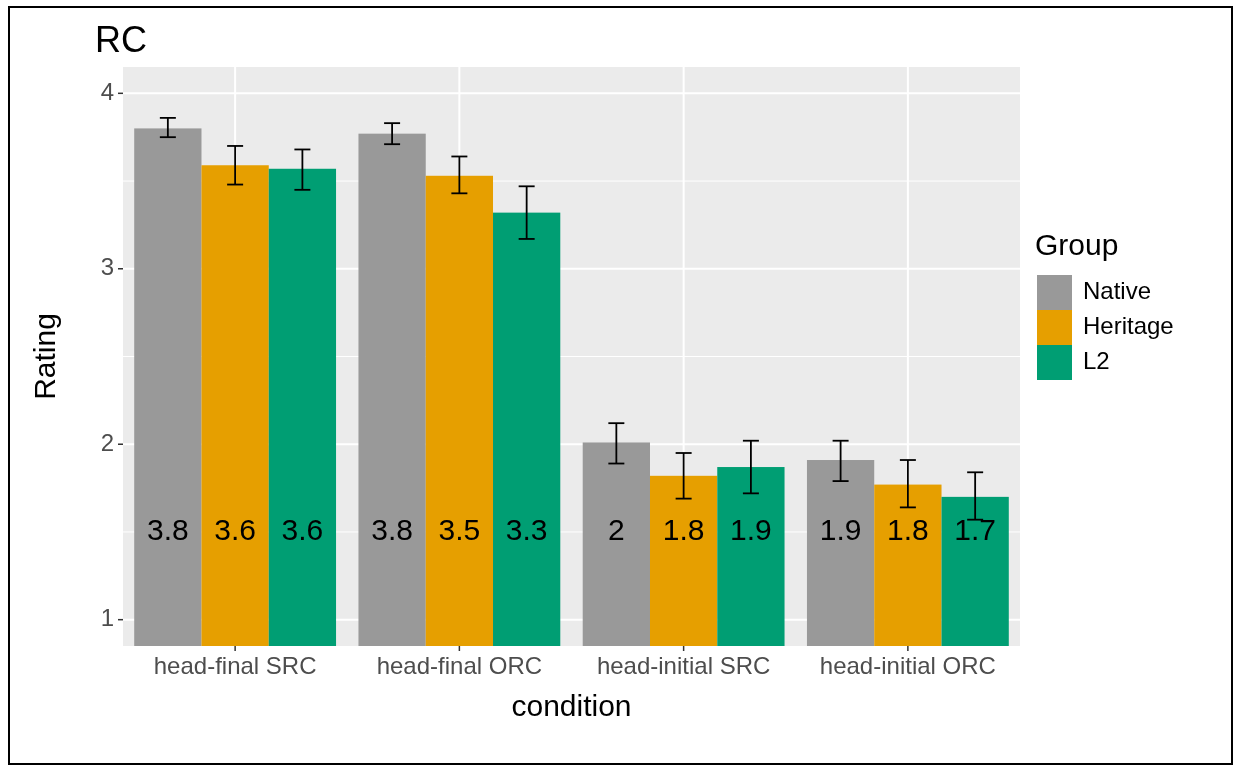 This screenshot has height=765, width=1235. Describe the element at coordinates (235, 665) in the screenshot. I see `x-tick-label: head-final SRC` at that location.